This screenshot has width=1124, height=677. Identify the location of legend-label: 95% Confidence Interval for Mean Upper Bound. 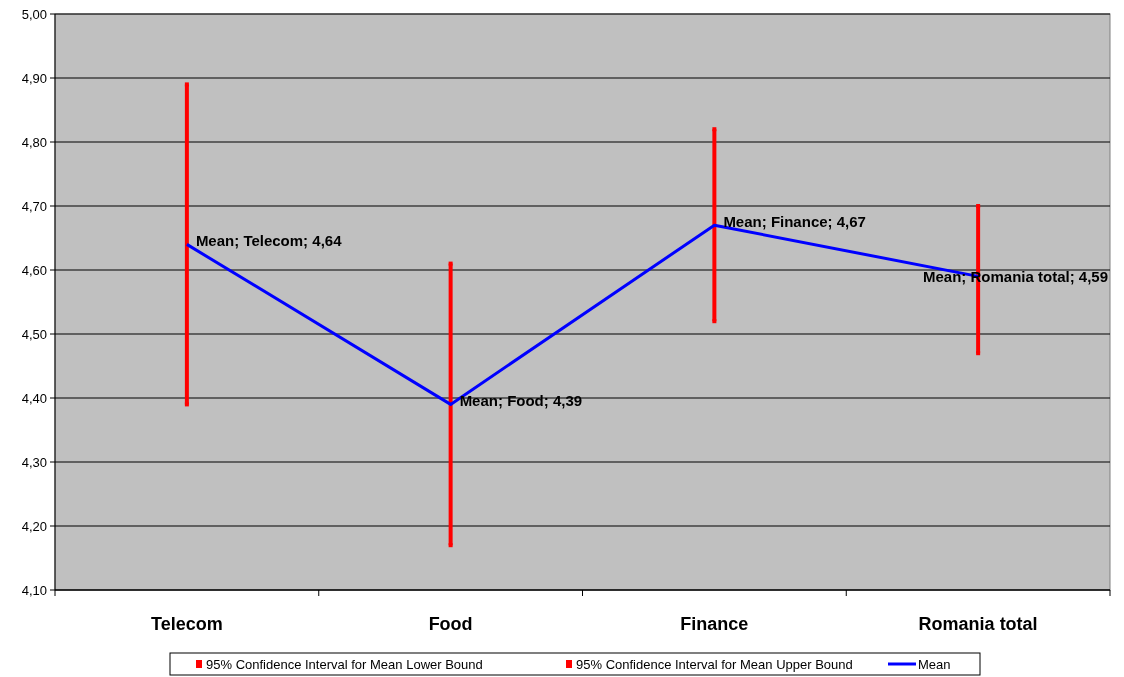
(714, 664).